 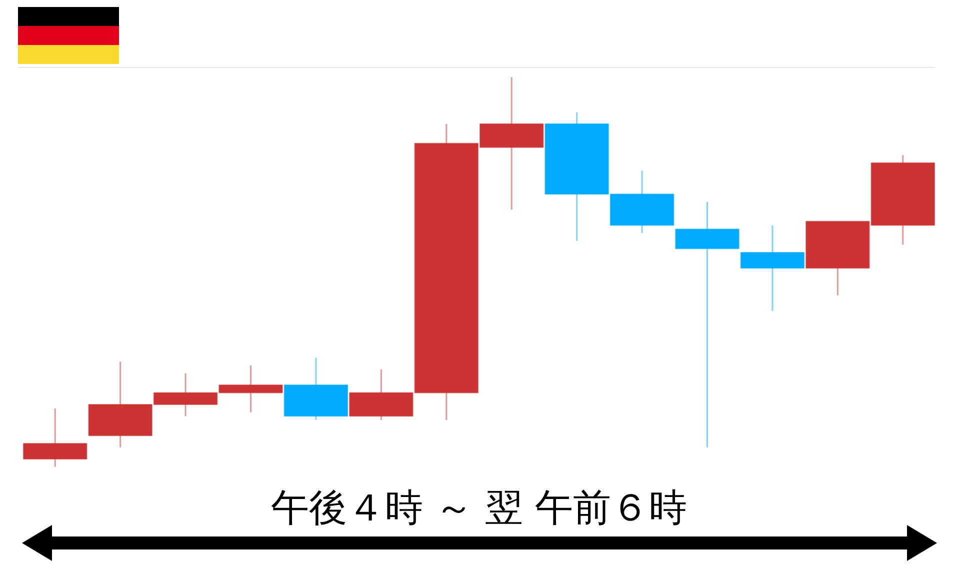 I want to click on x-axis-title: 午後４時 ～ 翌 午前６時, so click(x=479, y=508).